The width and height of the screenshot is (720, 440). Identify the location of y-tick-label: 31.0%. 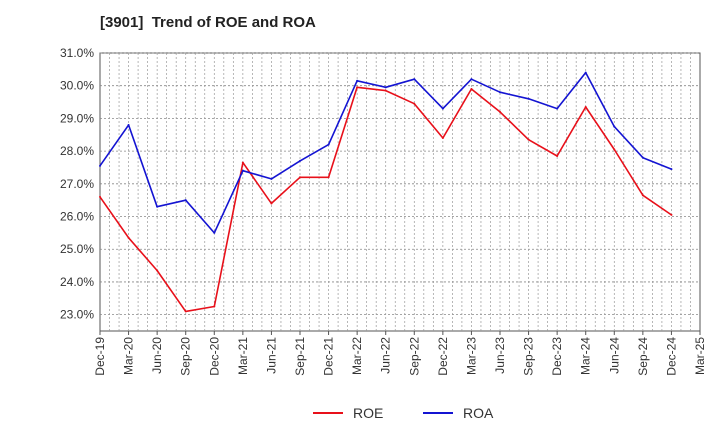
(77, 53).